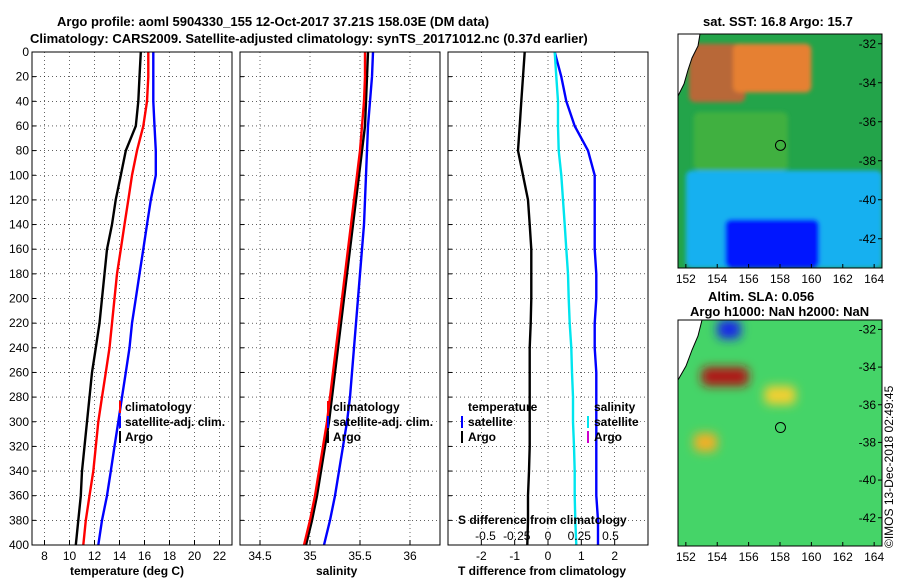 The image size is (900, 580). I want to click on difference-s-tick-label: -0.25, so click(517, 536).